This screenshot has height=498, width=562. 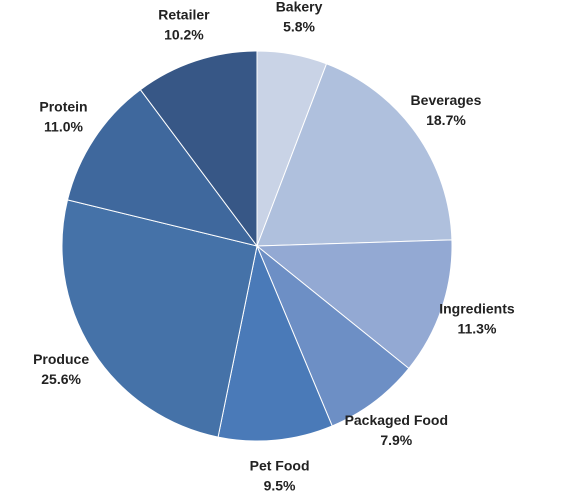 What do you see at coordinates (476, 328) in the screenshot?
I see `slice-value-label: 11.3%` at bounding box center [476, 328].